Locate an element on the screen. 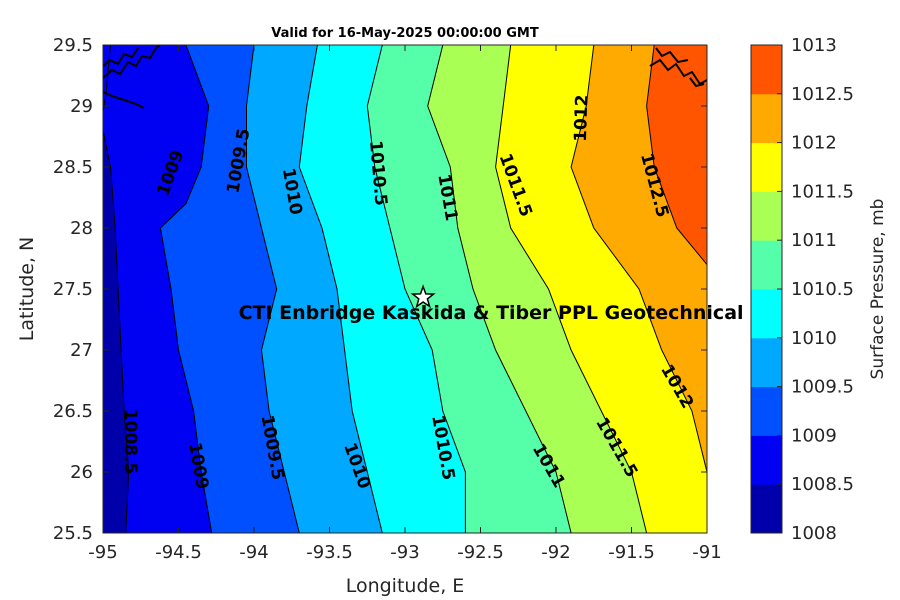 This screenshot has height=600, width=900. colorbar-tick-label: 1012.5 is located at coordinates (822, 94).